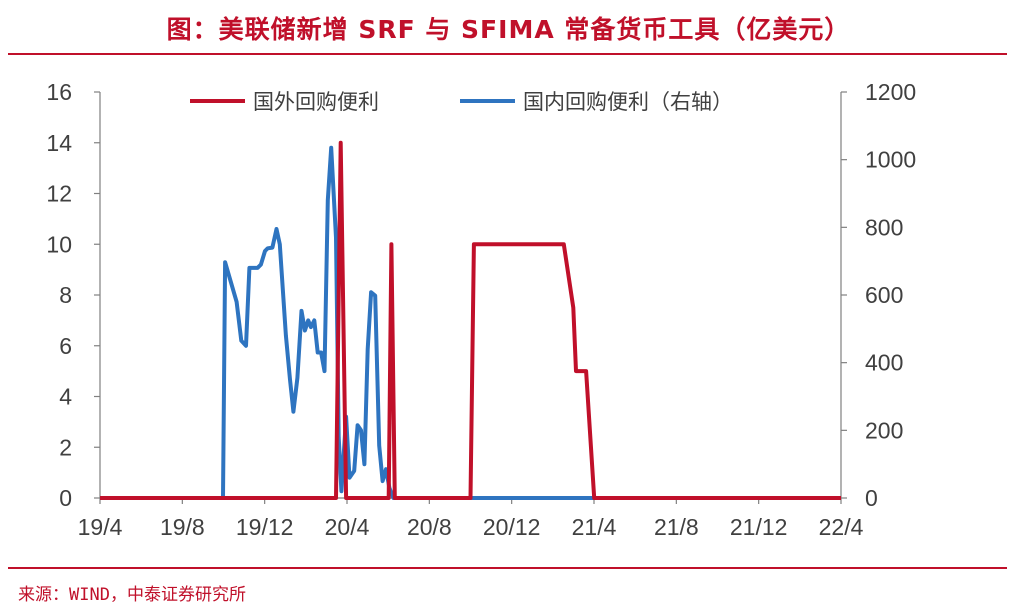 The image size is (1017, 608). What do you see at coordinates (676, 527) in the screenshot?
I see `x-tick-label: 21/8` at bounding box center [676, 527].